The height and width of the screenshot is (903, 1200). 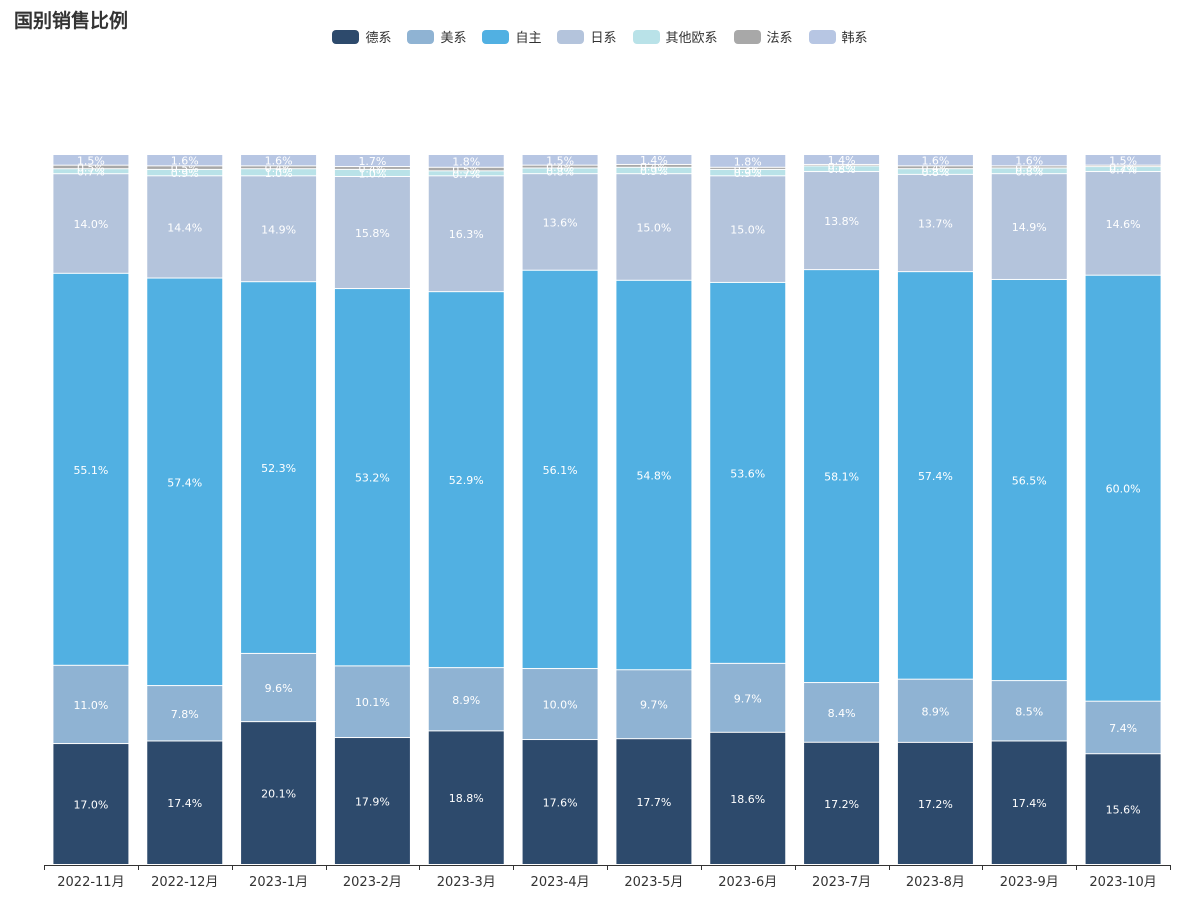 I want to click on bar-value-label: 17.6%, so click(x=560, y=803).